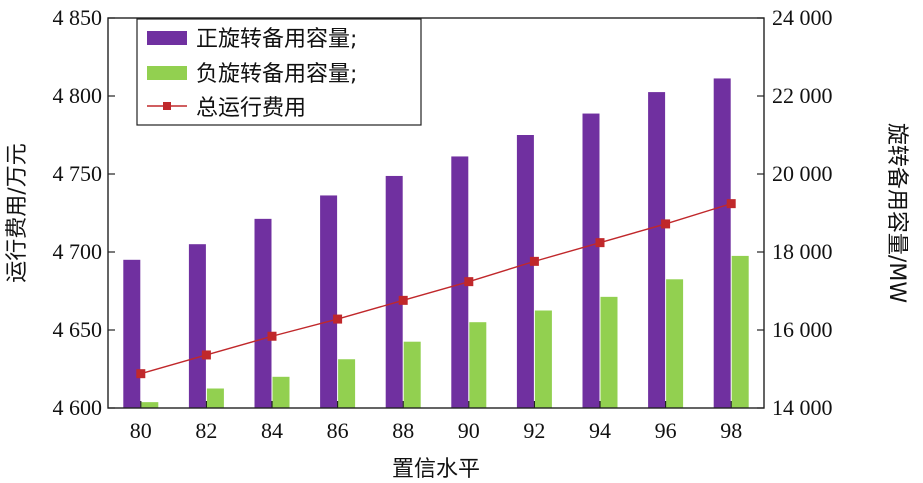  I want to click on left-tick-label: 4 700, so click(78, 251).